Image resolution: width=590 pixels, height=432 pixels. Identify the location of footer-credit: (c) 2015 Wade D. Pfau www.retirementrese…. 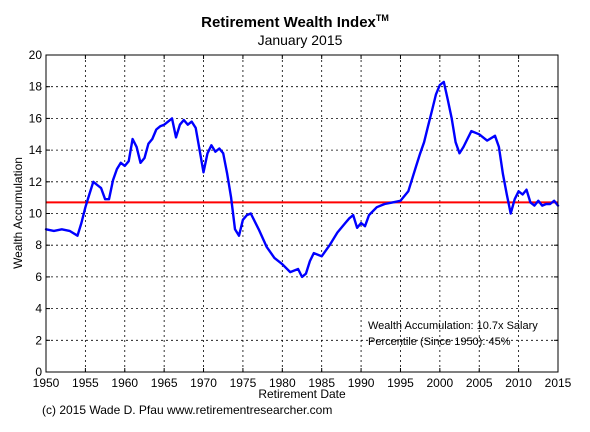
(187, 410).